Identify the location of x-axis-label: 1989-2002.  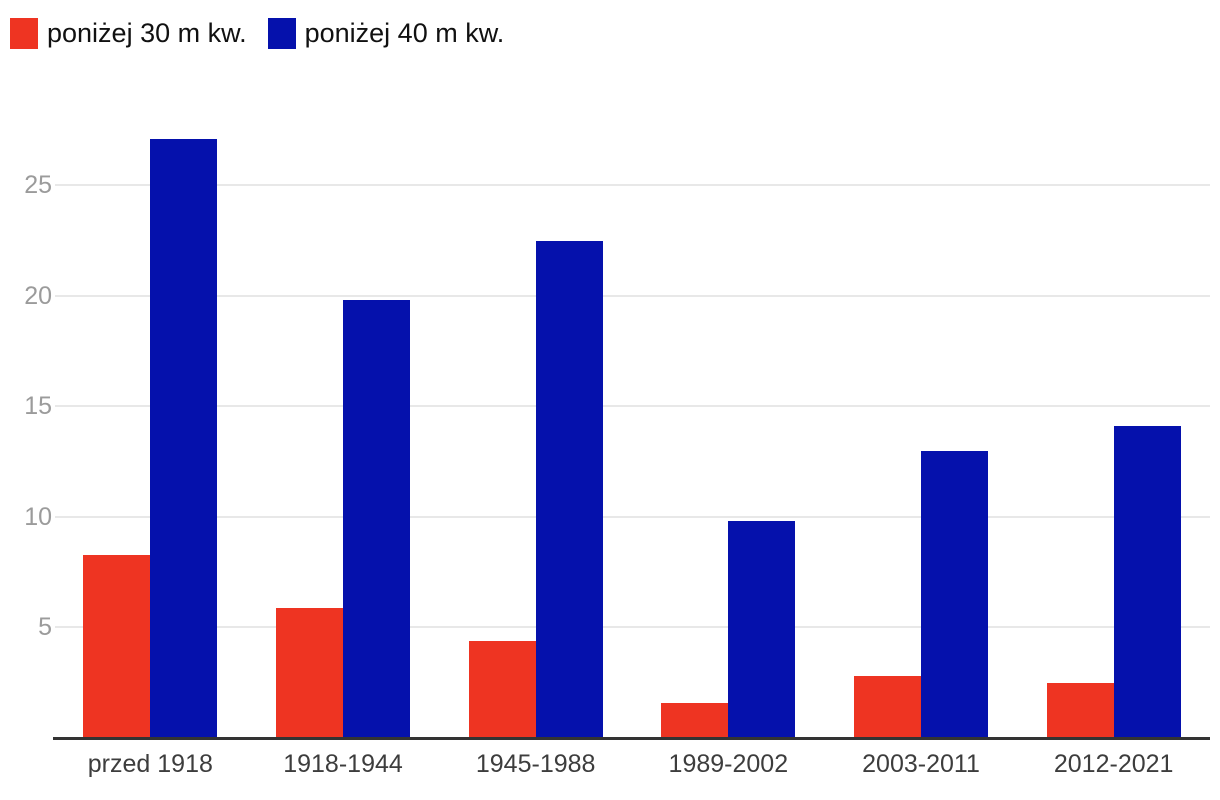
(728, 764).